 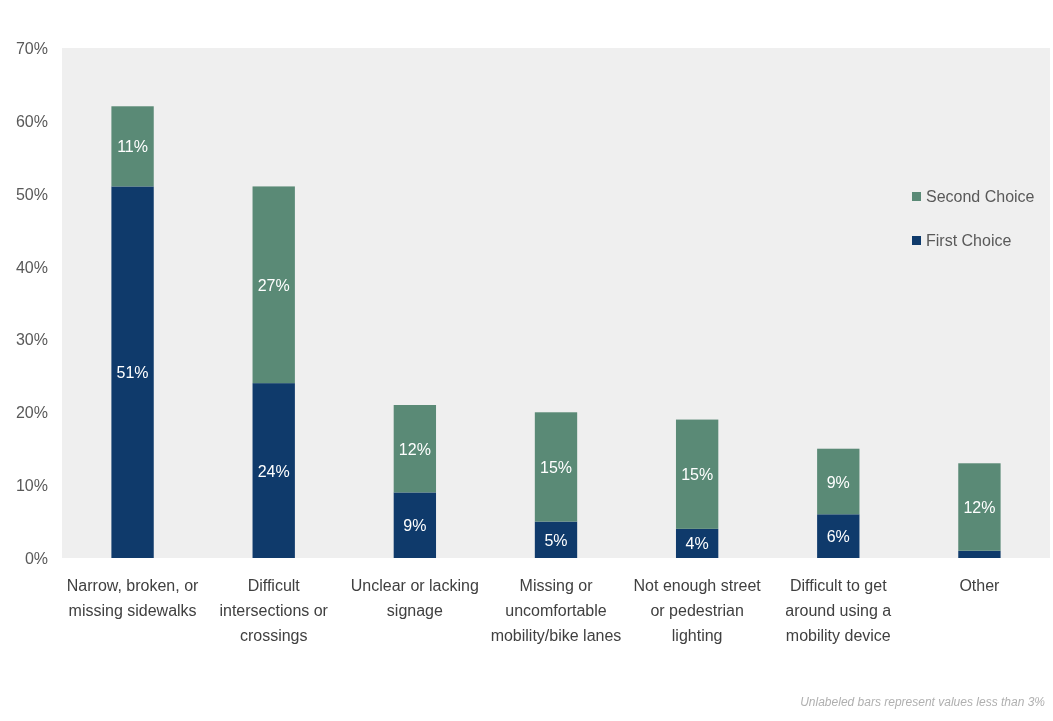 I want to click on x-tick-label: Narrow, broken, or missing sidewalks, so click(x=133, y=598).